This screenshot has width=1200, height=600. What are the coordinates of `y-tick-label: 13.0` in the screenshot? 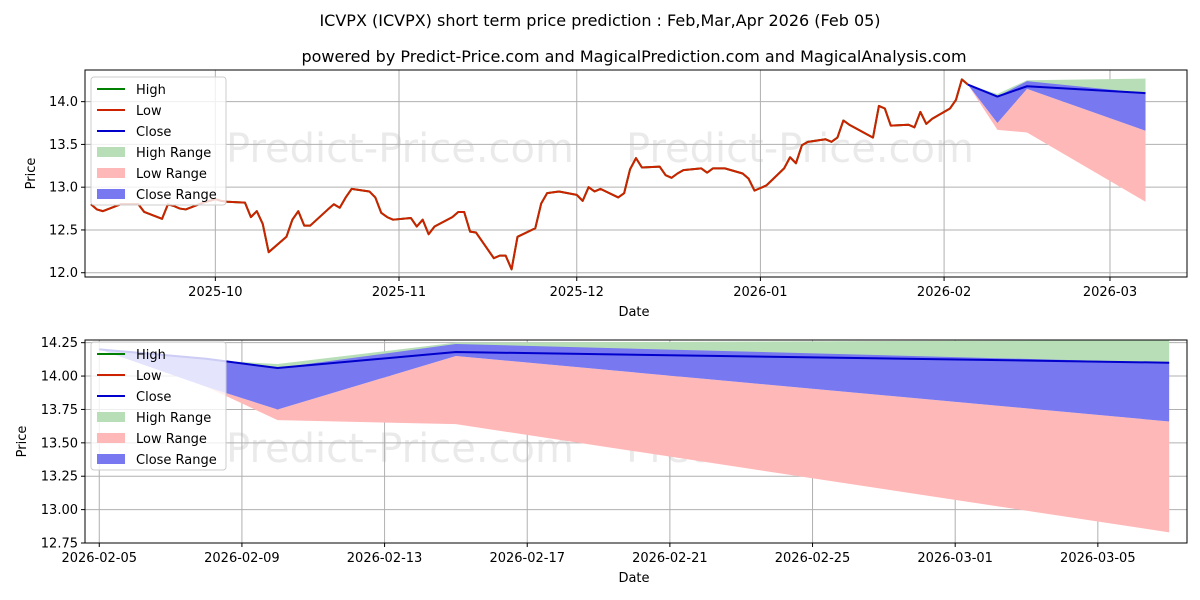 It's located at (63, 188).